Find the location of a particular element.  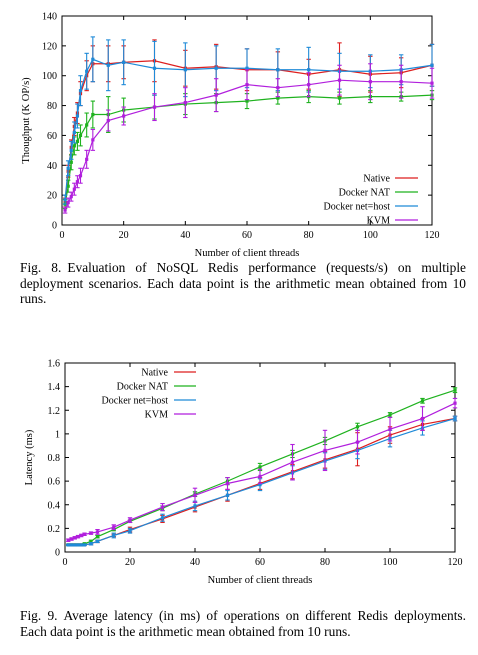

y-tick-label: 1.4 is located at coordinates (54, 387).